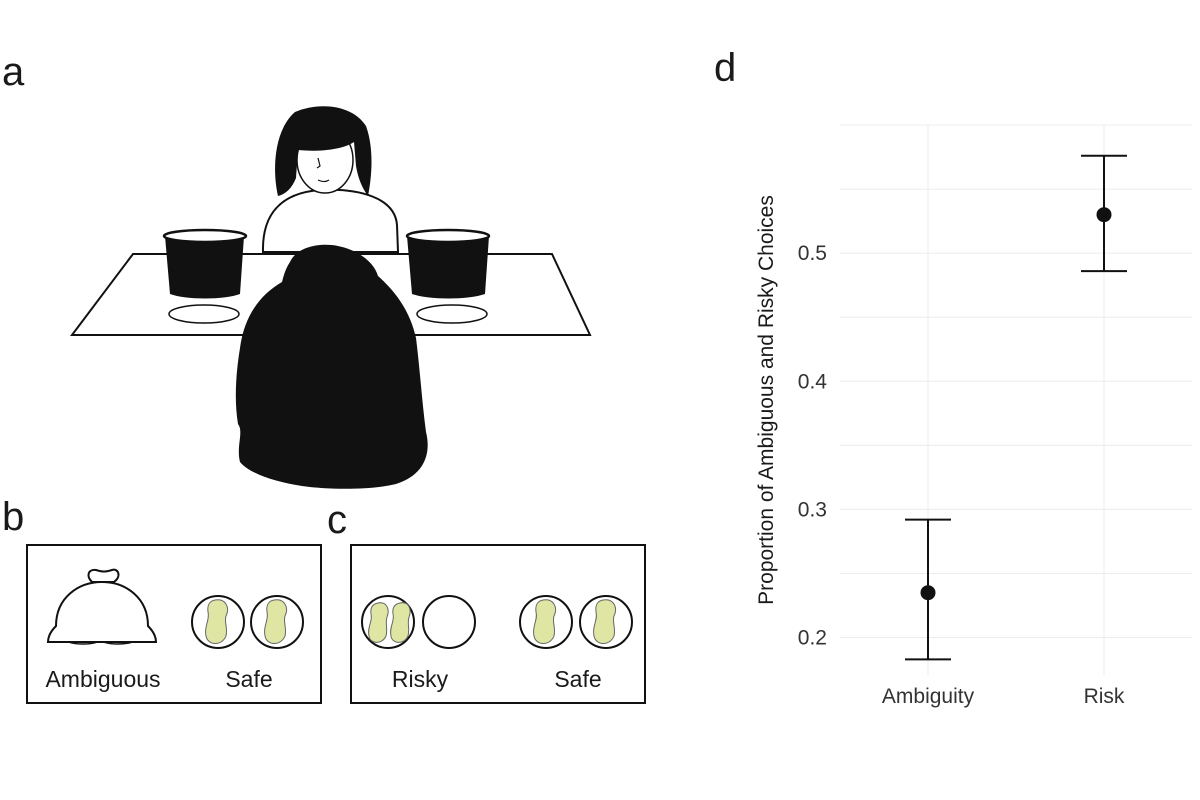 This screenshot has width=1200, height=800. What do you see at coordinates (928, 696) in the screenshot?
I see `x-tick-label: Ambiguity` at bounding box center [928, 696].